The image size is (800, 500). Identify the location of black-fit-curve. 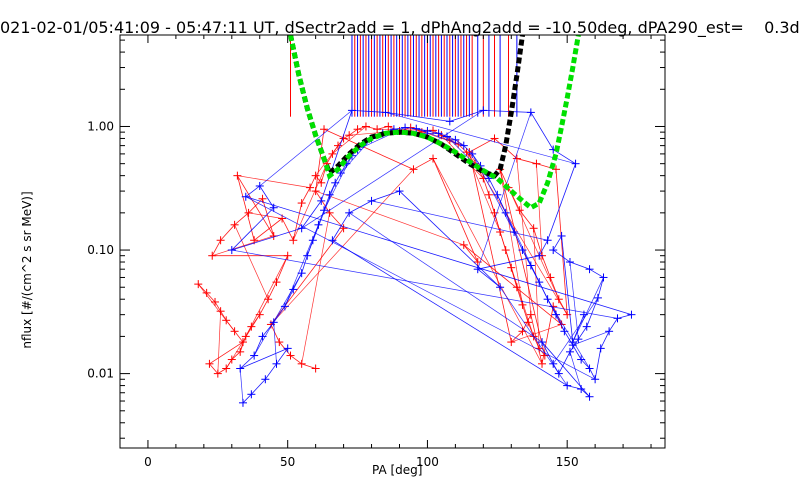
(406, 107).